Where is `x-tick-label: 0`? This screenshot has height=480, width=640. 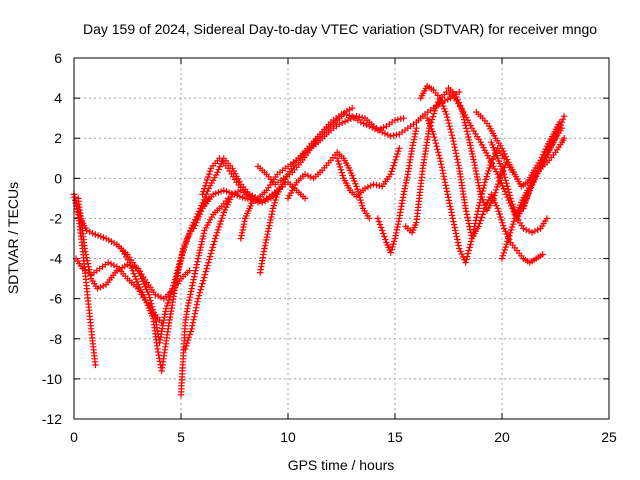 x-tick-label: 0 is located at coordinates (74, 437).